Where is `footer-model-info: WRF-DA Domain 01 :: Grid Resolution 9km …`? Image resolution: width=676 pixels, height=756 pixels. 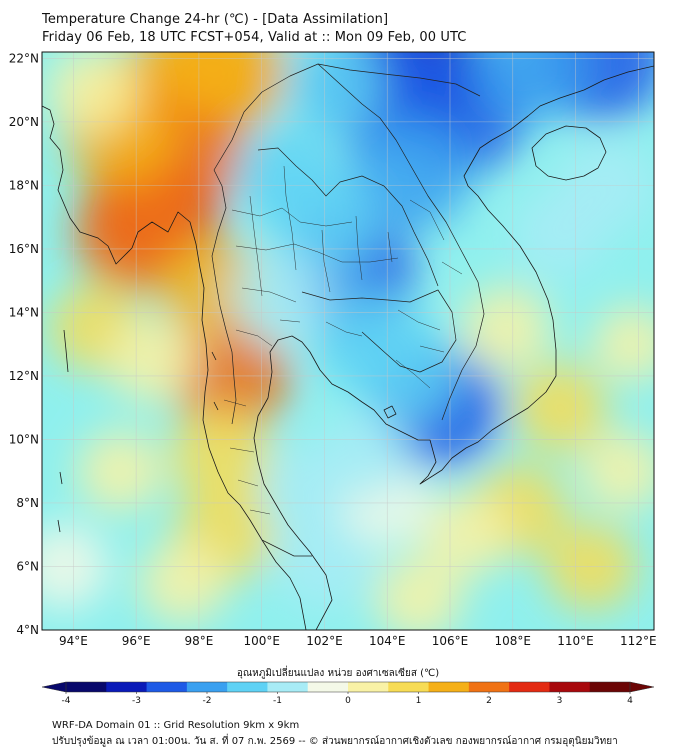 footer-model-info: WRF-DA Domain 01 :: Grid Resolution 9km … is located at coordinates (176, 725).